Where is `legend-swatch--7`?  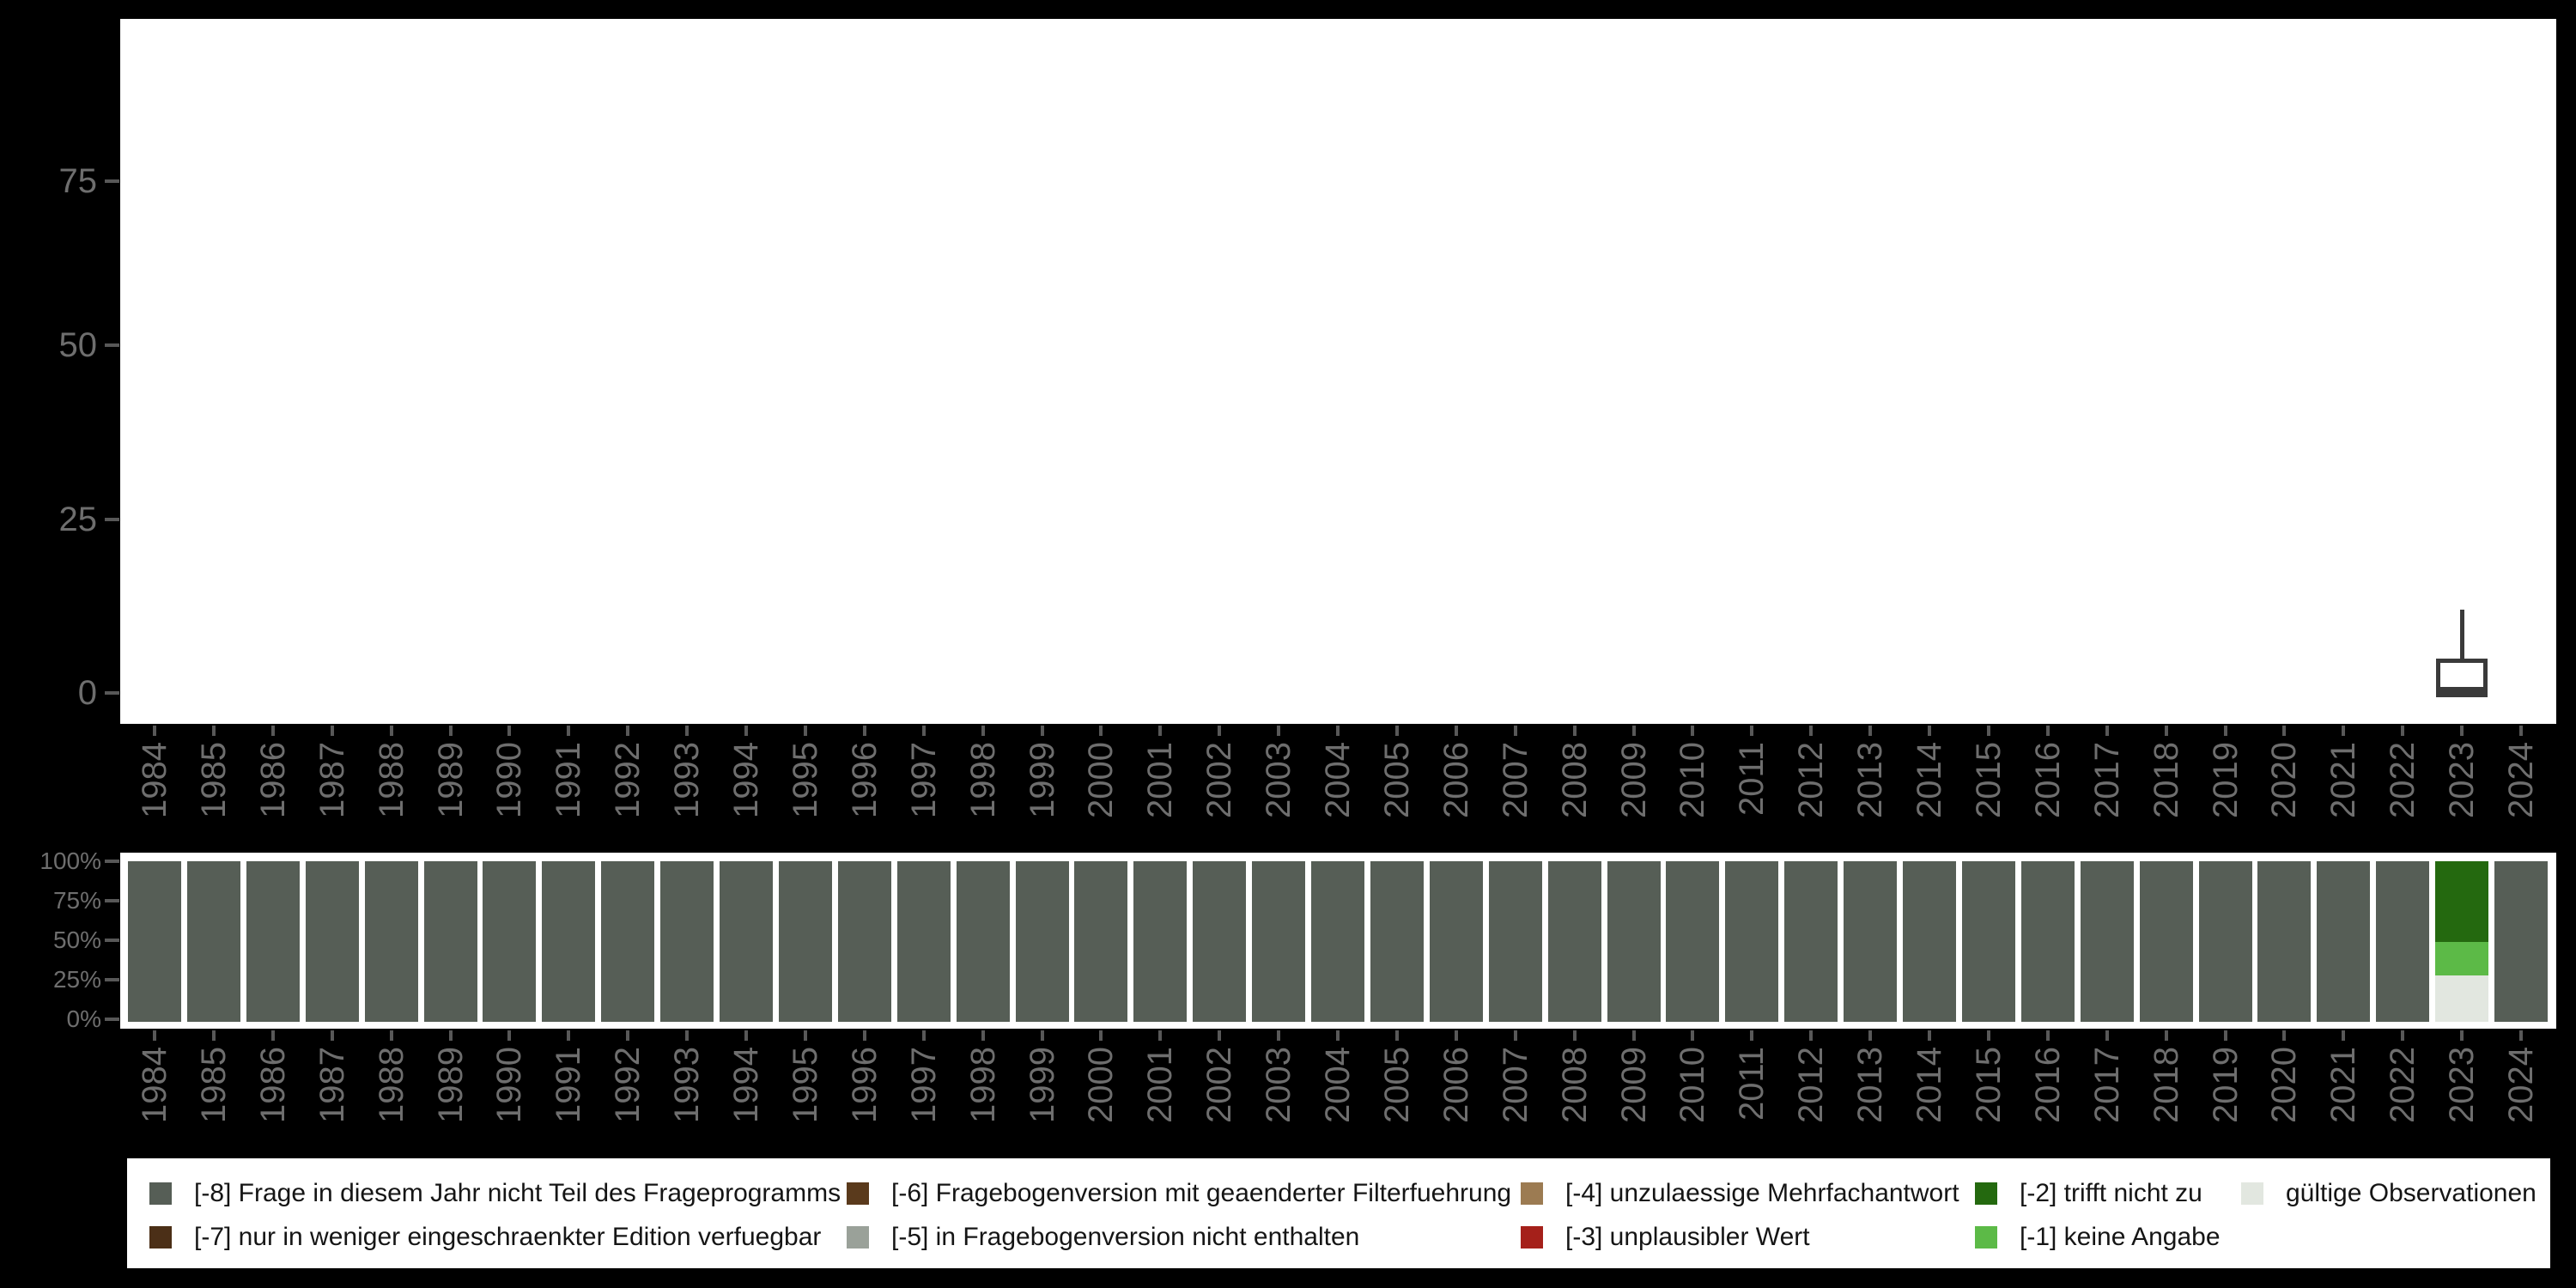 legend-swatch--7 is located at coordinates (160, 1237).